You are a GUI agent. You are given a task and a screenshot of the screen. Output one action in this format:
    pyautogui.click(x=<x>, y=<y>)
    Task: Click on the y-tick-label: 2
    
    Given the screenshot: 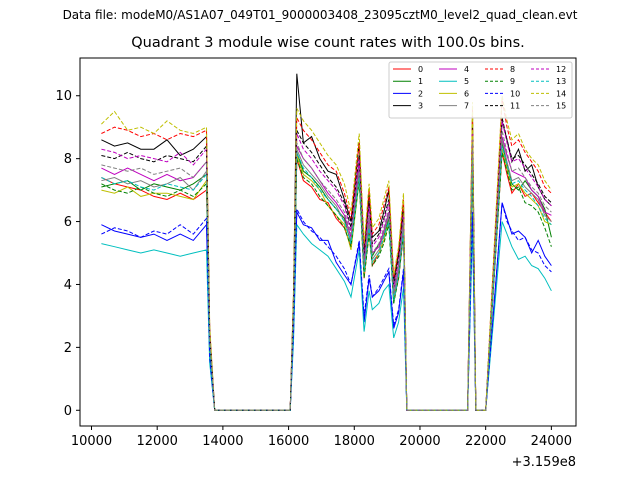 What is the action you would take?
    pyautogui.click(x=68, y=348)
    